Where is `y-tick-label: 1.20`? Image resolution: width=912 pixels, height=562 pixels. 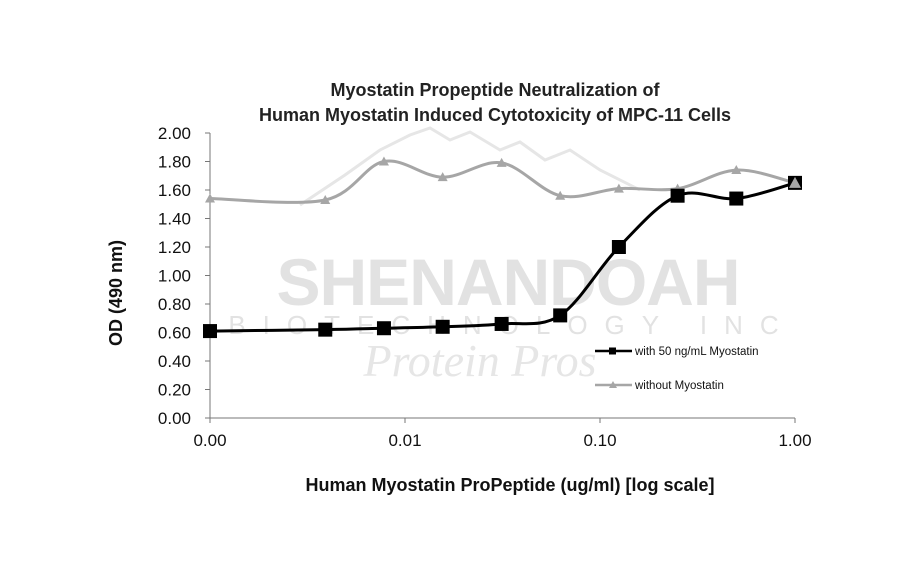
y-tick-label: 1.20 is located at coordinates (174, 247).